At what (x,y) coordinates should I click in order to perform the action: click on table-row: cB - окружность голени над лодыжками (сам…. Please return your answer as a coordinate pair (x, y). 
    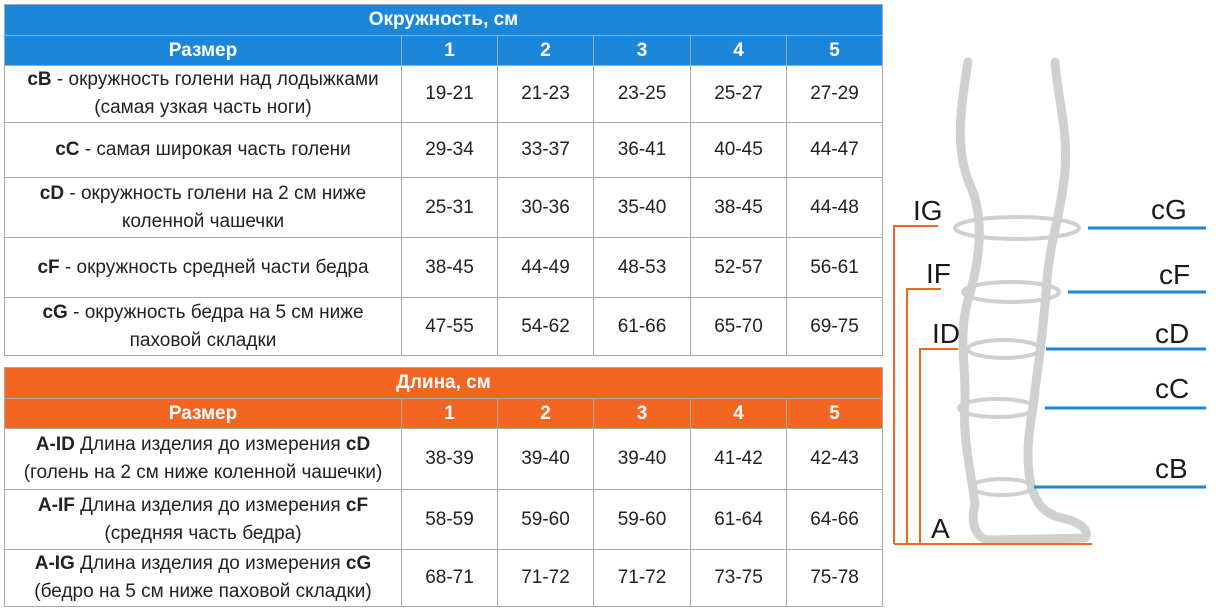
    Looking at the image, I should click on (444, 94).